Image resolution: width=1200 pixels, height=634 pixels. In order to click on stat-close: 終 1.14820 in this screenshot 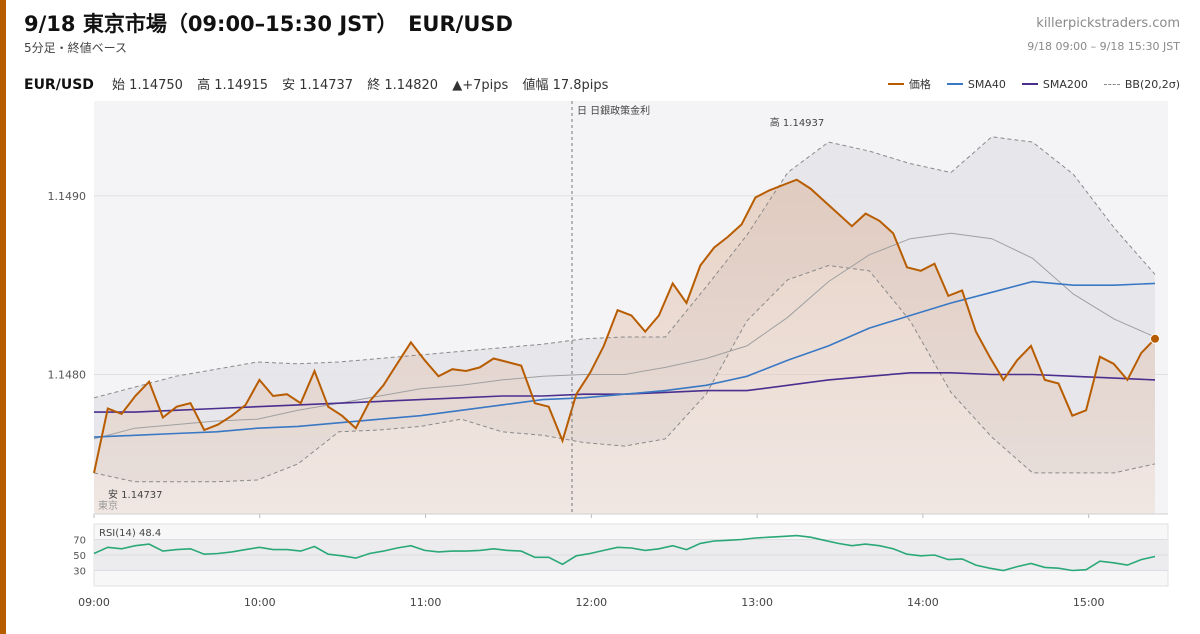, I will do `click(403, 85)`.